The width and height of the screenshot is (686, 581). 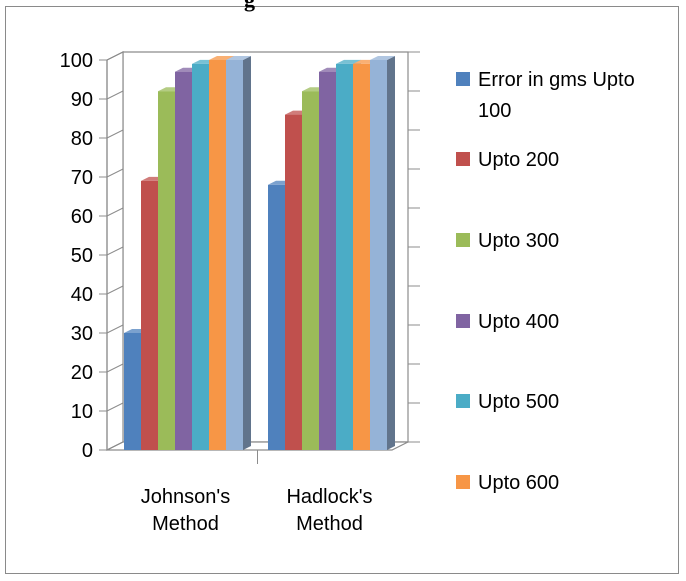 What do you see at coordinates (82, 100) in the screenshot?
I see `y-tick-label: 90` at bounding box center [82, 100].